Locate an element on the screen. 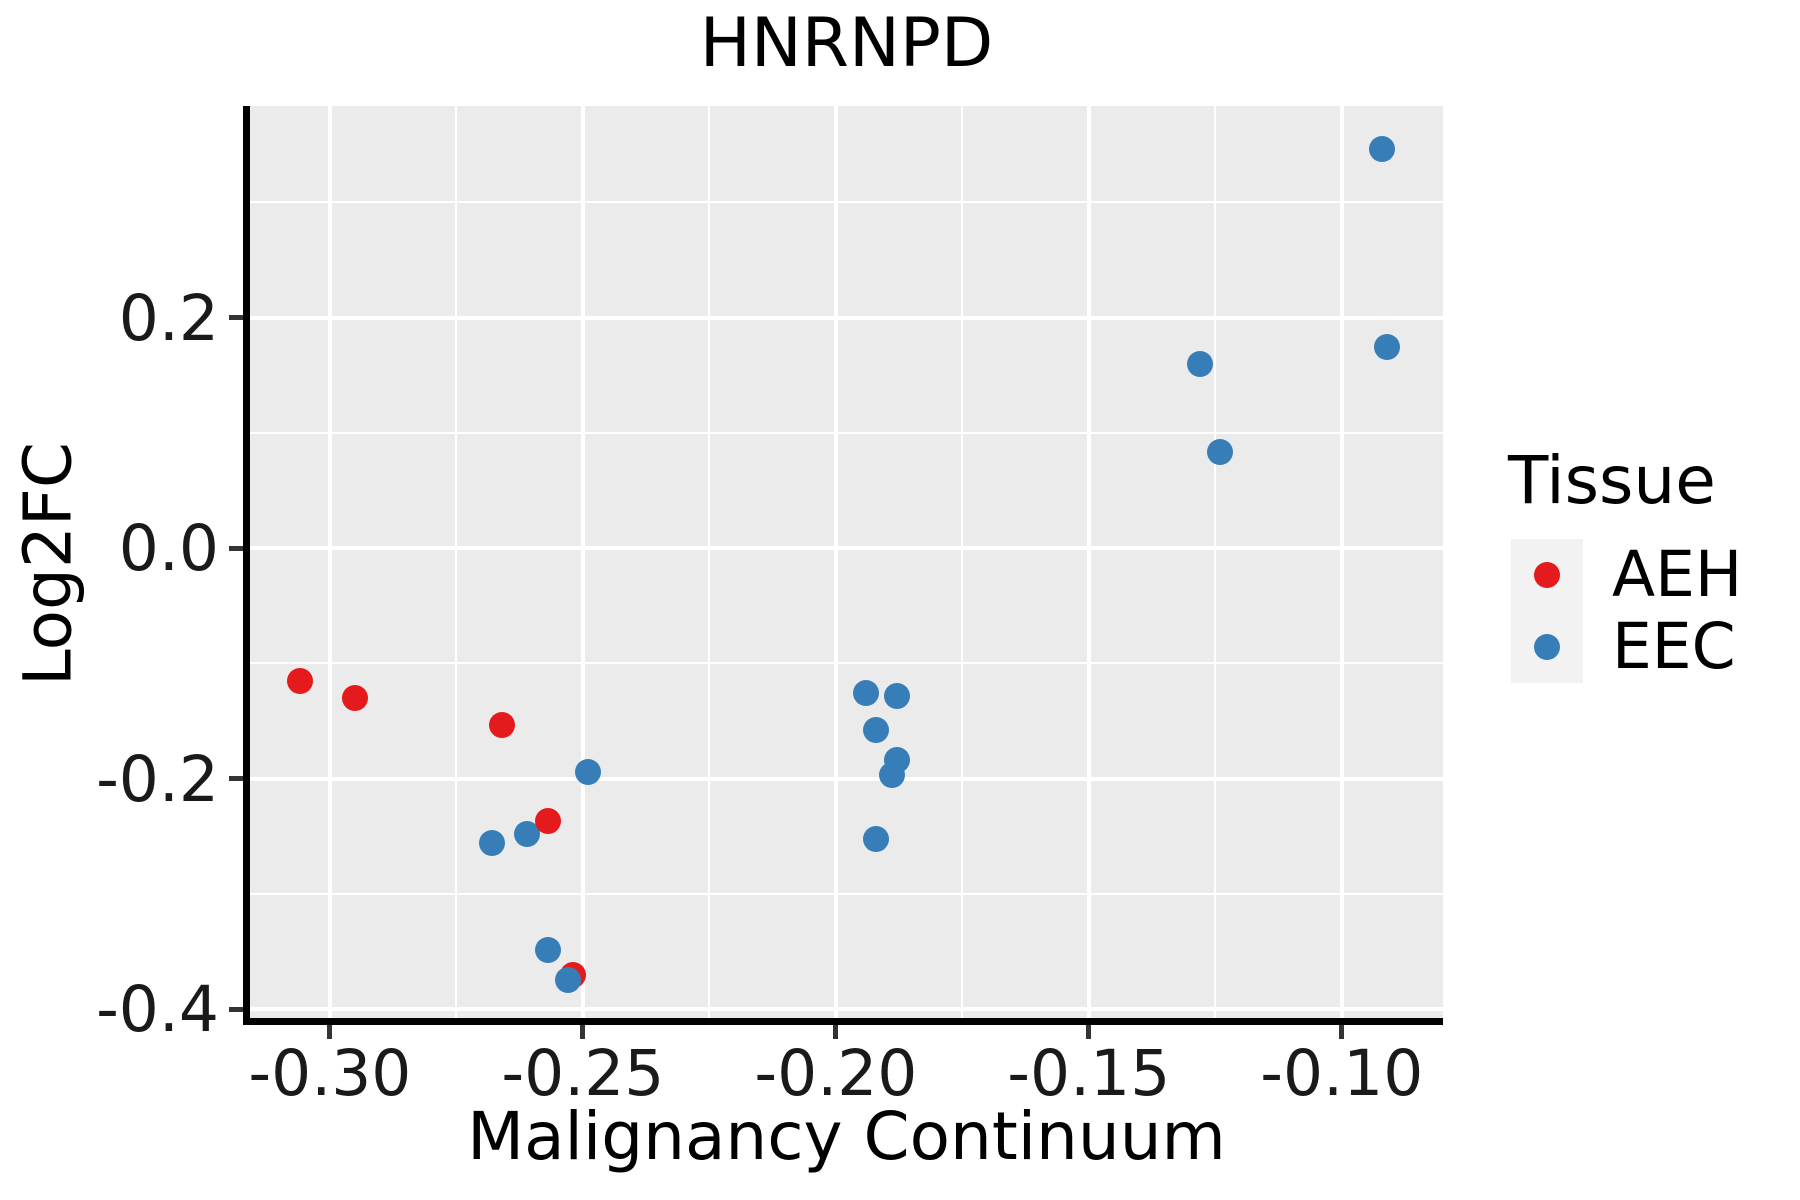 The image size is (1800, 1200). x-tick-label: -0.10 is located at coordinates (1342, 1073).